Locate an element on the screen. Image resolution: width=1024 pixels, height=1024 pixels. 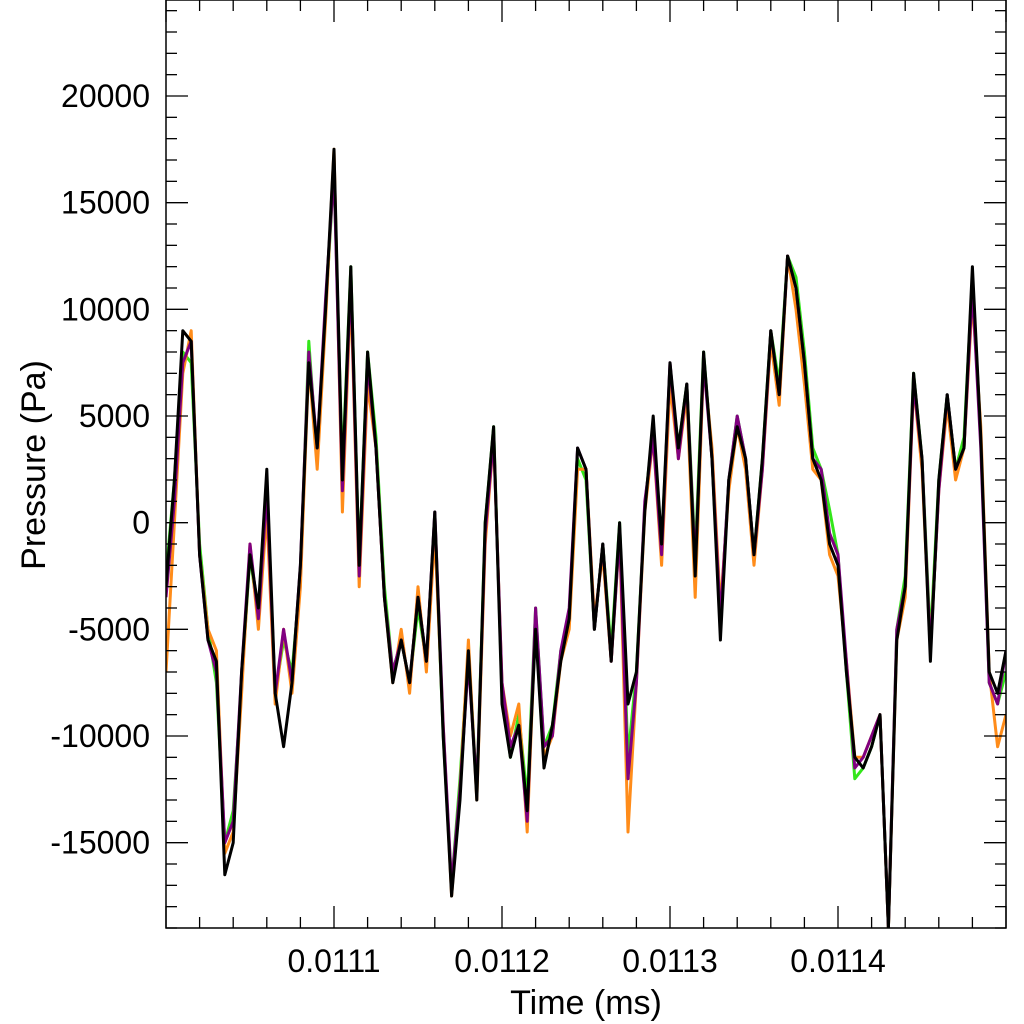
y-tick-label: 5000 is located at coordinates (114, 416).